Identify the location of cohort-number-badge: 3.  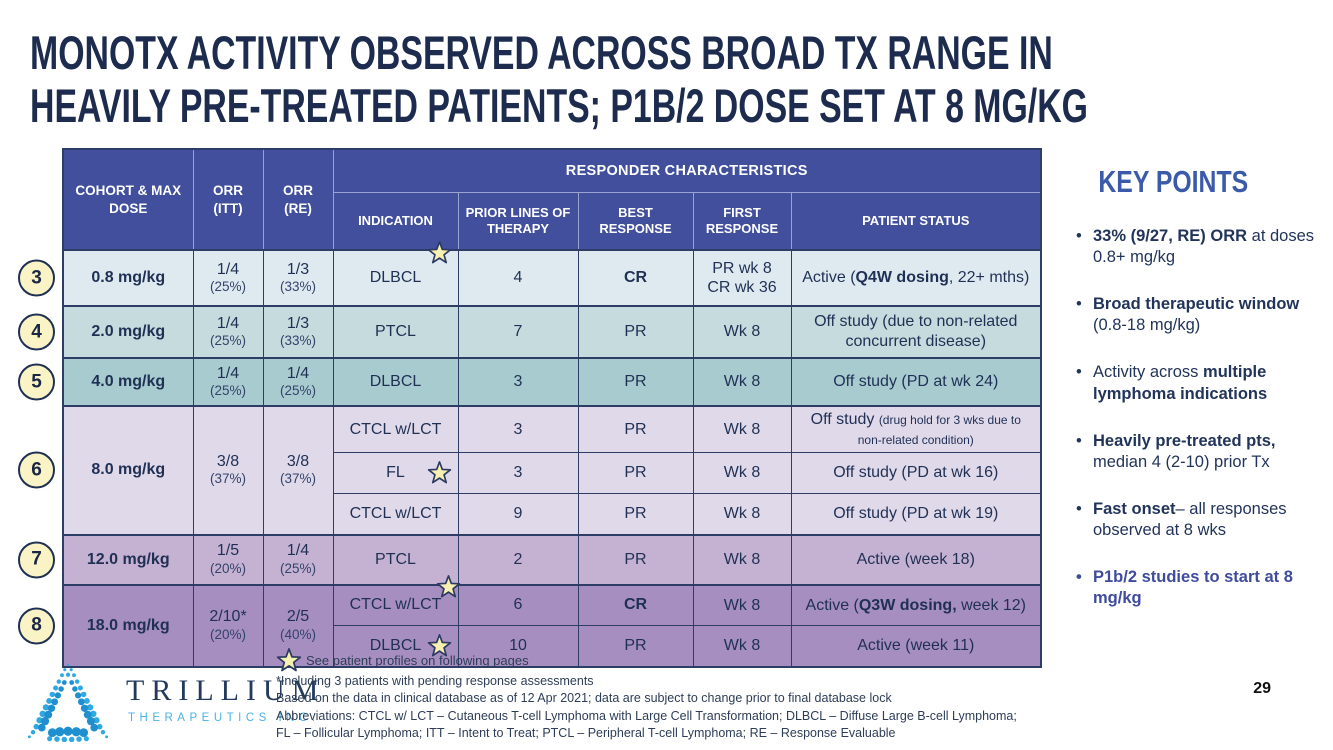
(36, 278).